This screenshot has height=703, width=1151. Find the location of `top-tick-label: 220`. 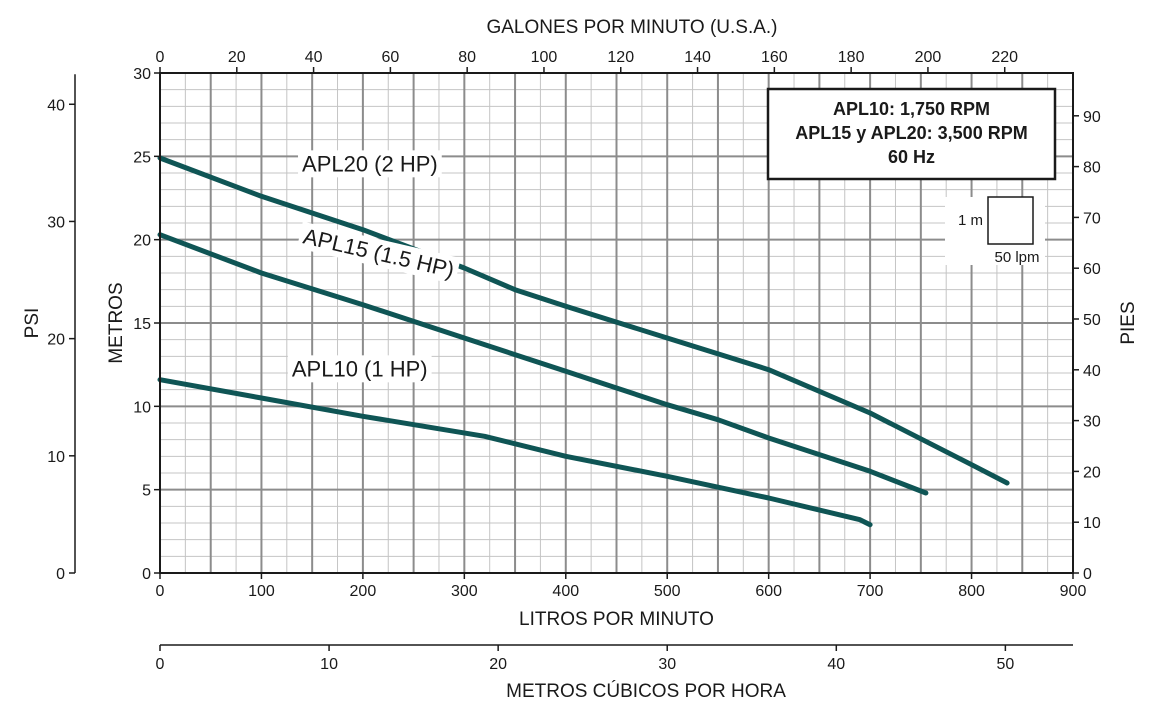

top-tick-label: 220 is located at coordinates (1004, 57).